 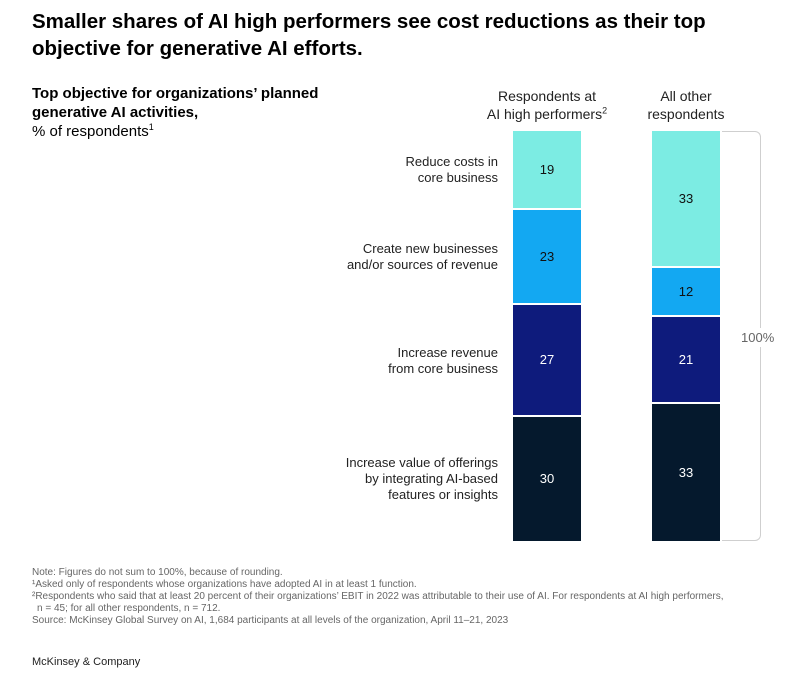 I want to click on bar-segment-all-other-respondents-create-new-businesses-an: 12, so click(x=686, y=292).